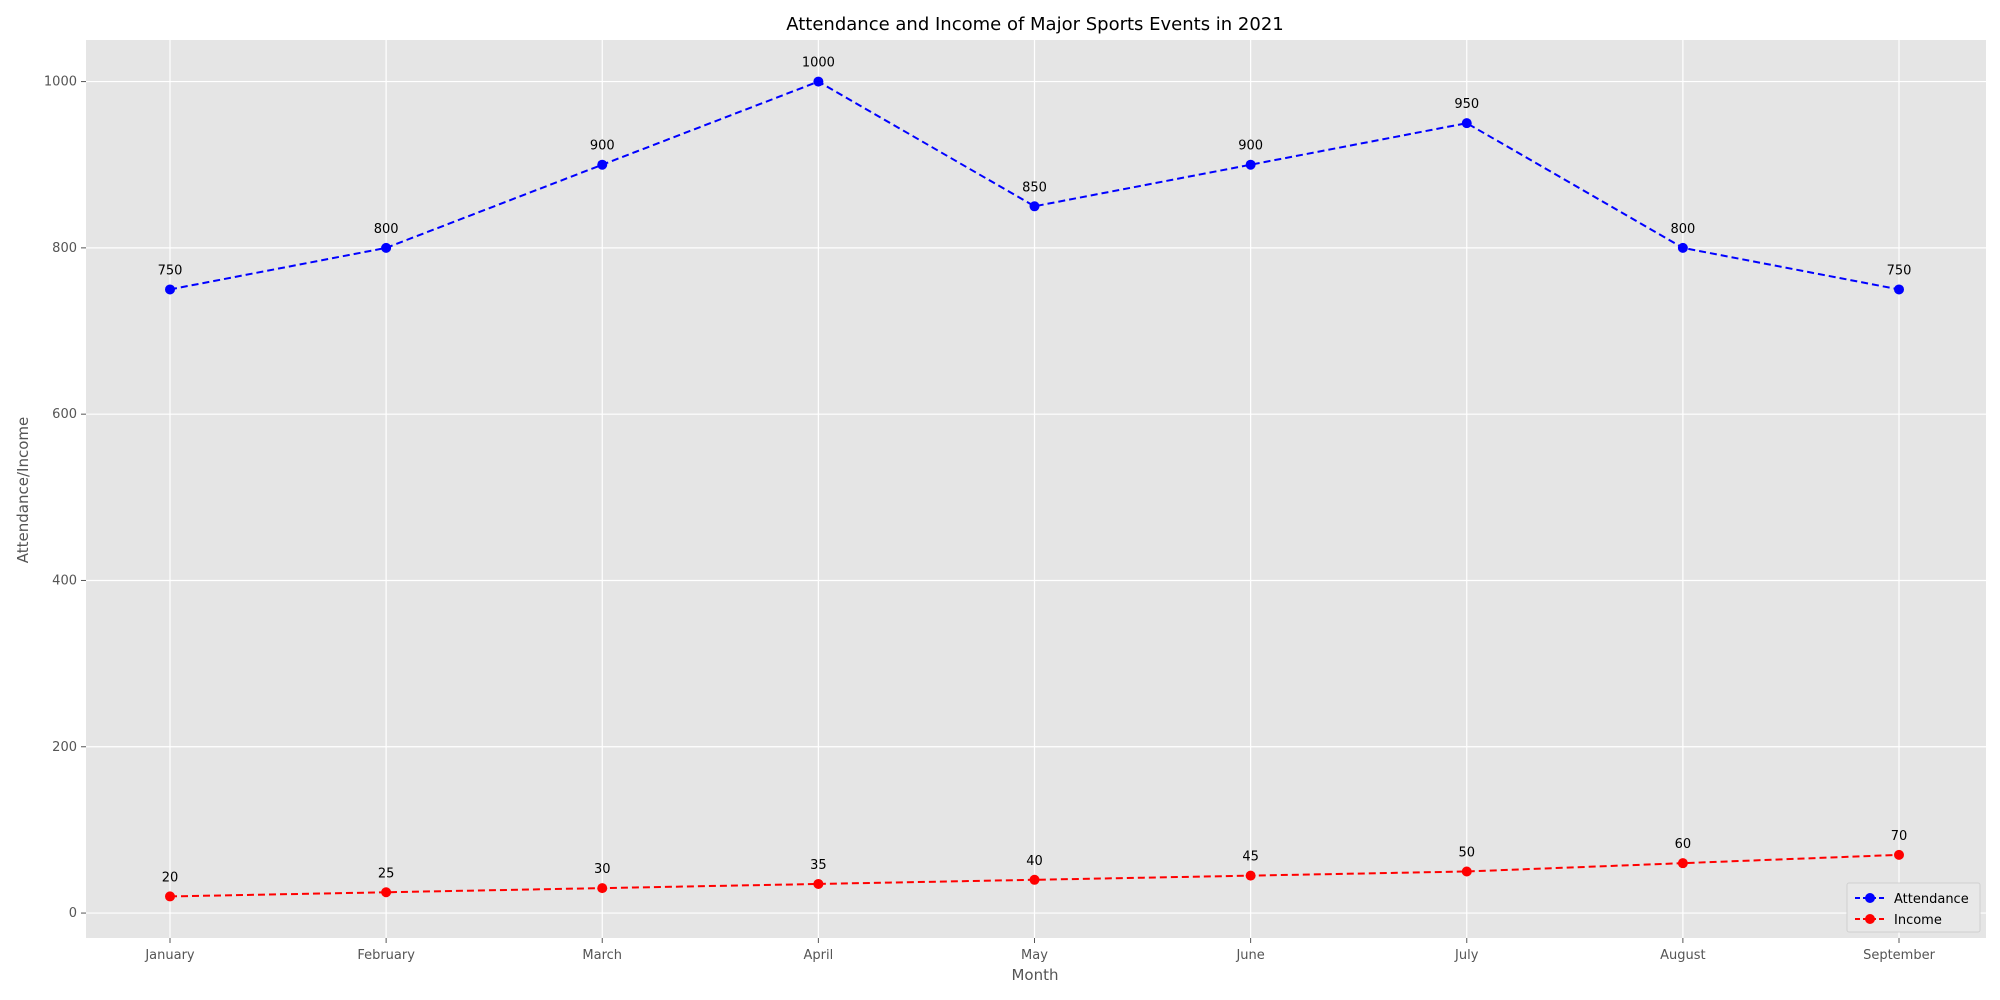 Image resolution: width=2000 pixels, height=1000 pixels. I want to click on series-income, so click(1034, 875).